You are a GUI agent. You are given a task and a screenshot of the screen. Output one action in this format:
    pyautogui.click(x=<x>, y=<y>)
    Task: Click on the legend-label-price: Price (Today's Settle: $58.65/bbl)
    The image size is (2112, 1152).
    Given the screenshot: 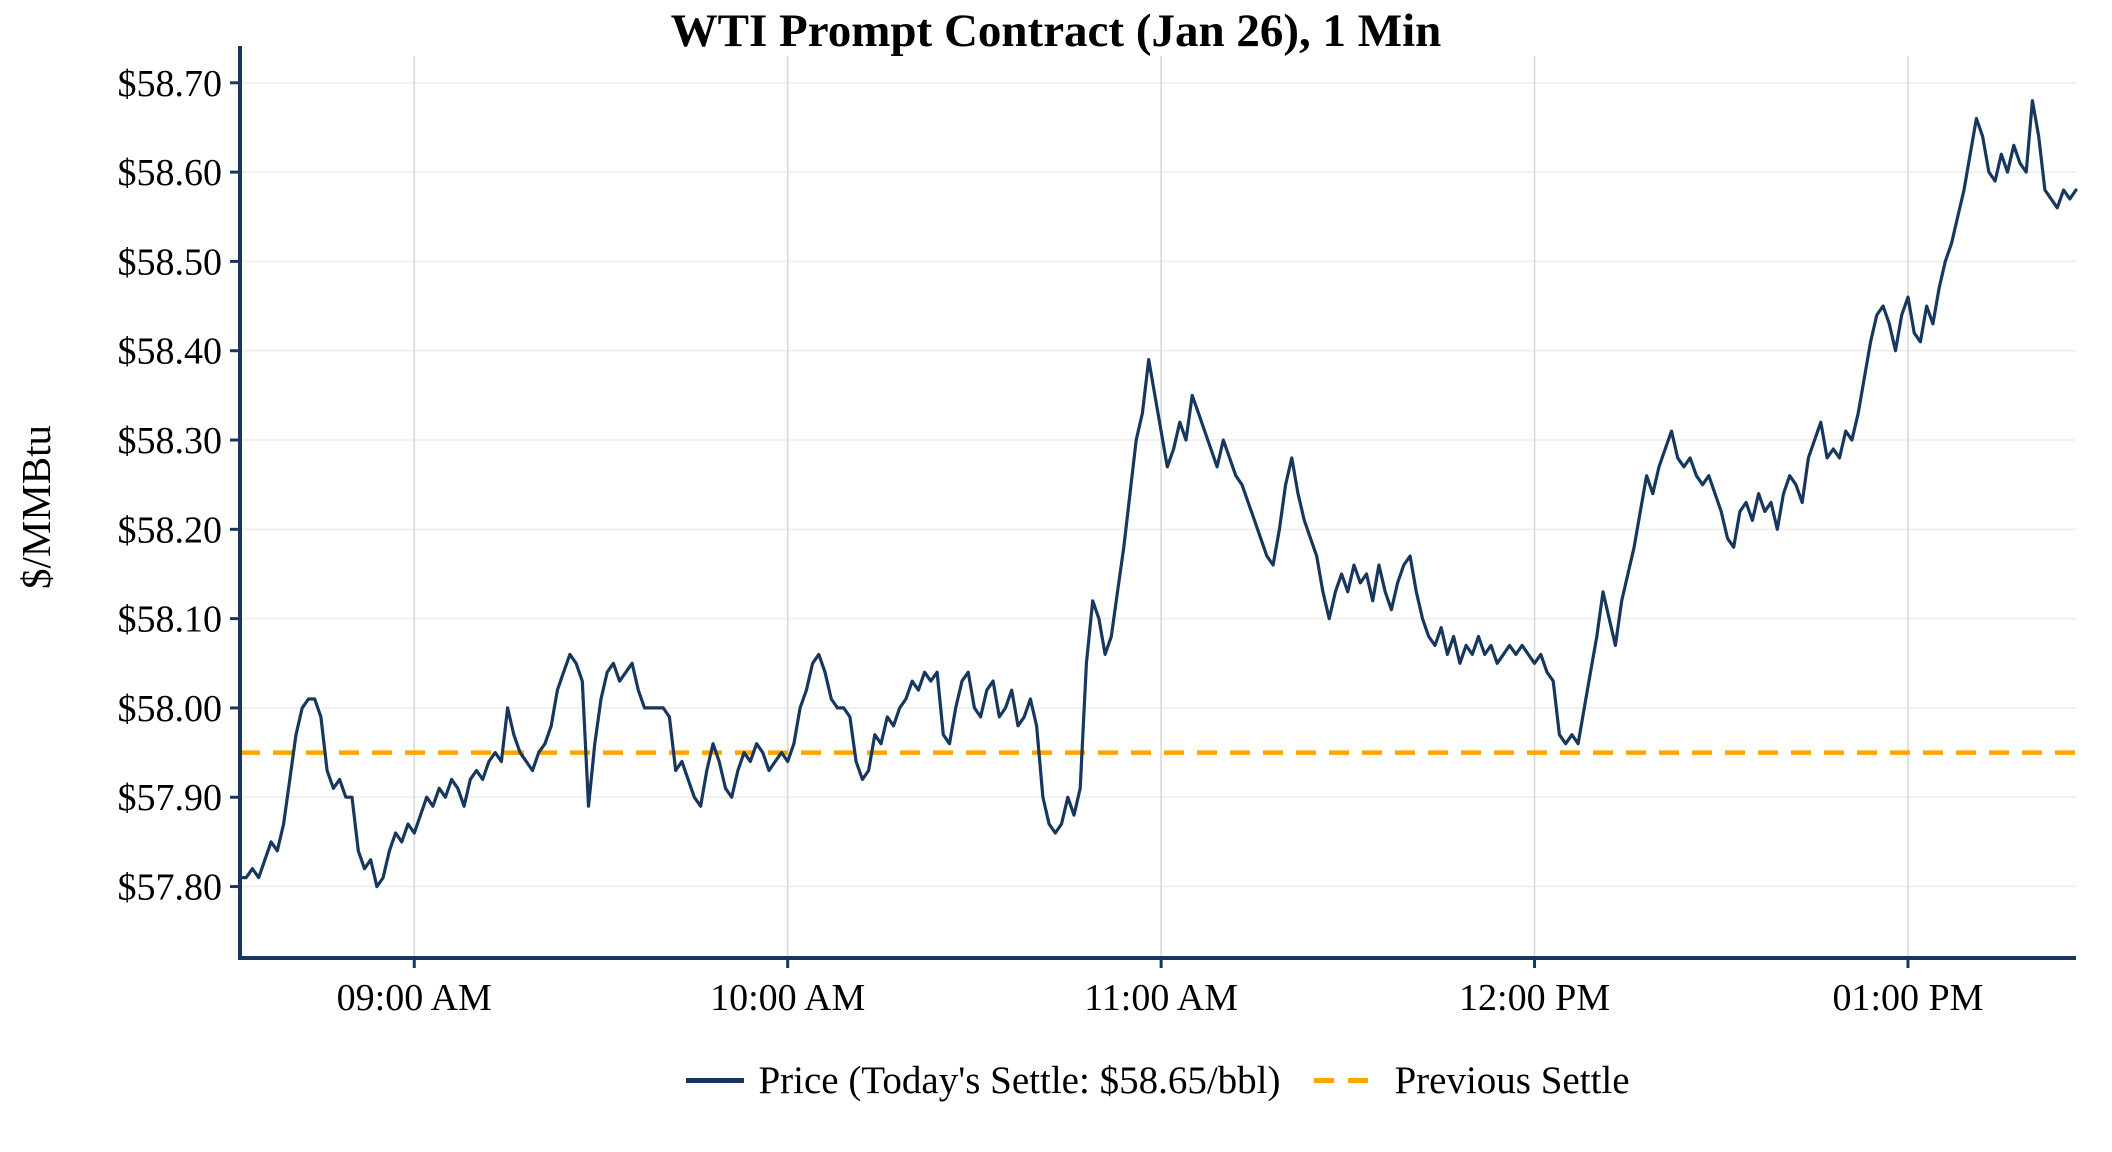 What is the action you would take?
    pyautogui.click(x=1019, y=1080)
    